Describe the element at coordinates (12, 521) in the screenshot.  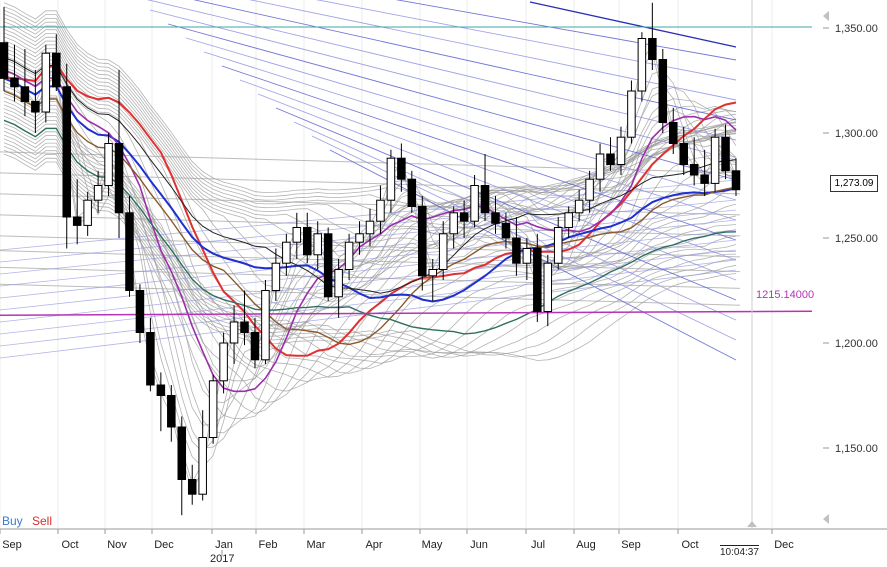
I see `buy-button: Buy` at that location.